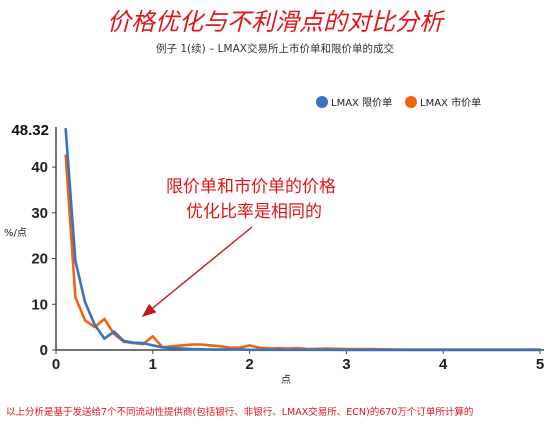 The image size is (550, 427). Describe the element at coordinates (39, 259) in the screenshot. I see `y-tick-label: 20` at that location.